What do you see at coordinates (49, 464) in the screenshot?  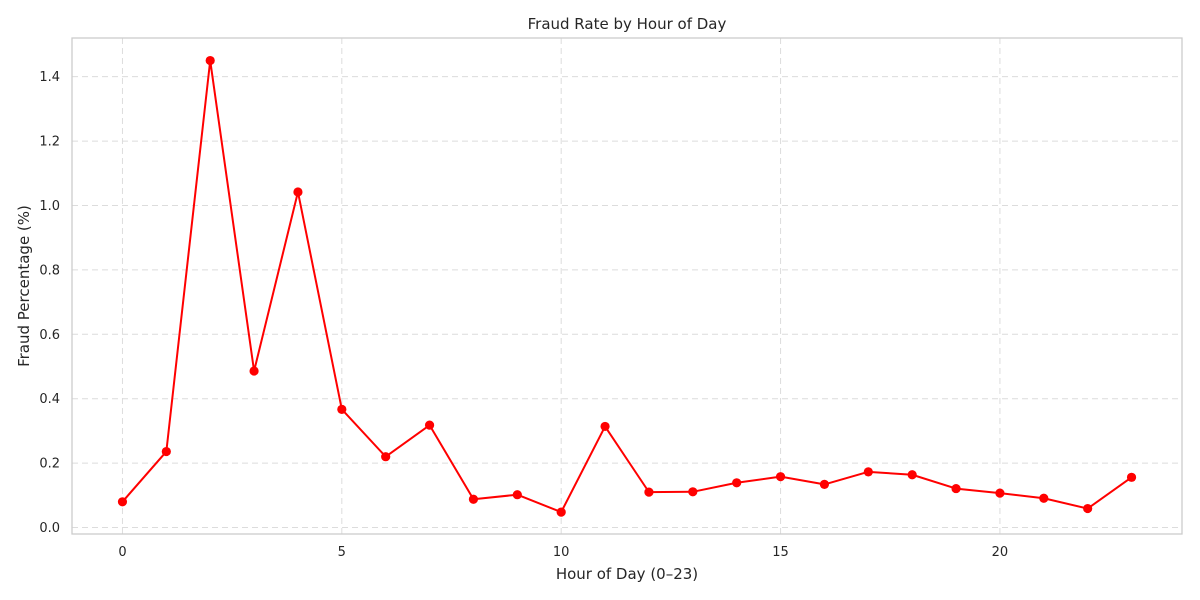 I see `y-tick-label: 0.2` at bounding box center [49, 464].